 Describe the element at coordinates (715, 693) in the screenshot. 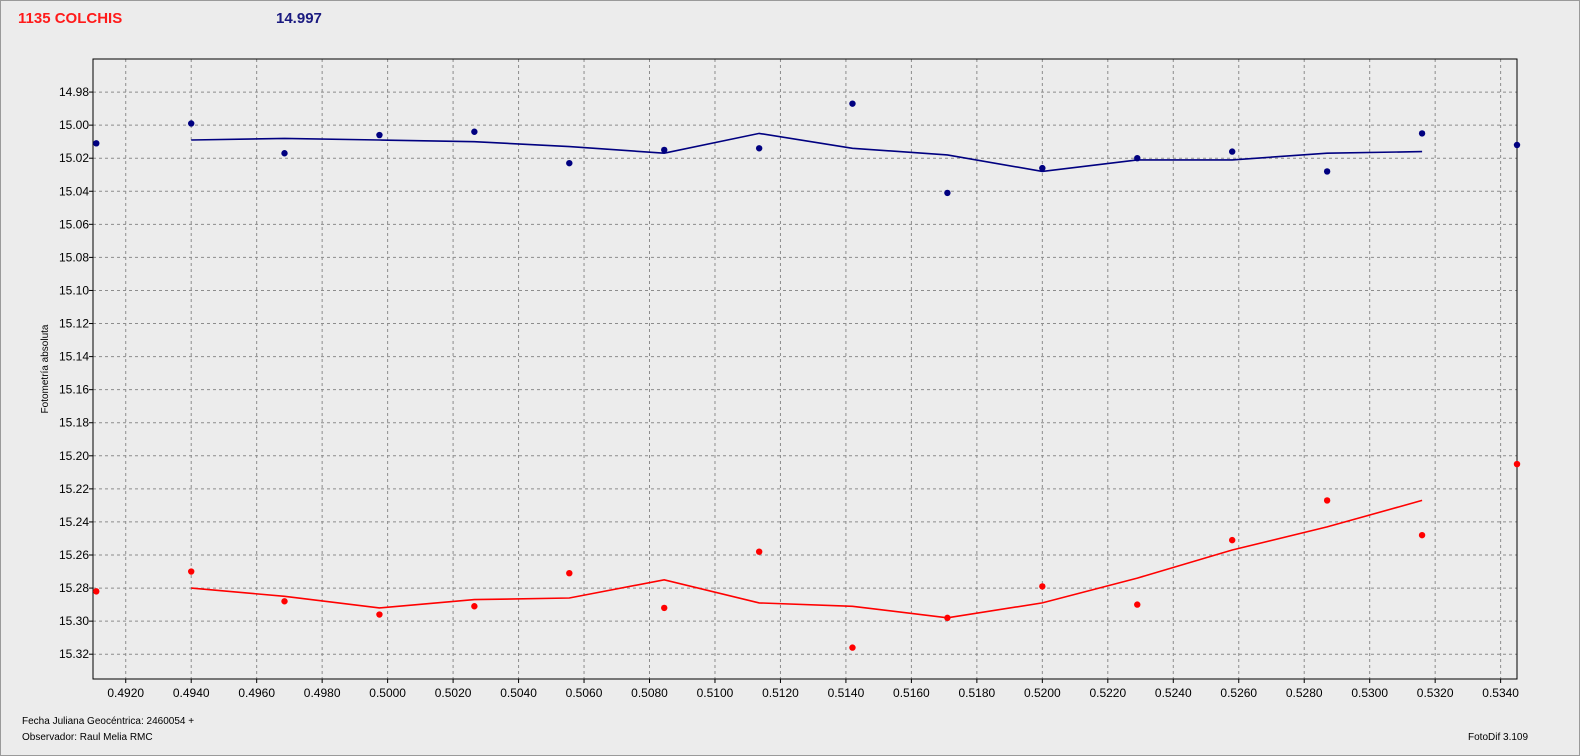

I see `x-tick-label: 0.5100` at that location.